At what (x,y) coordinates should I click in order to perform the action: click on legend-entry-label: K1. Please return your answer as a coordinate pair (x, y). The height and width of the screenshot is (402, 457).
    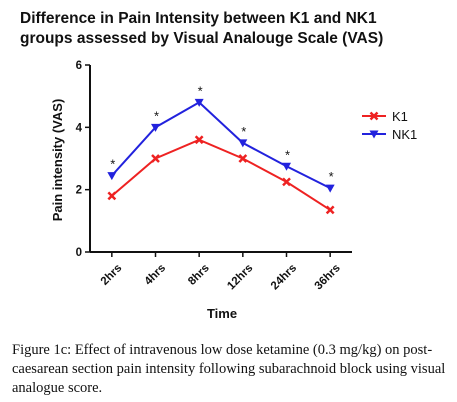
    Looking at the image, I should click on (400, 116).